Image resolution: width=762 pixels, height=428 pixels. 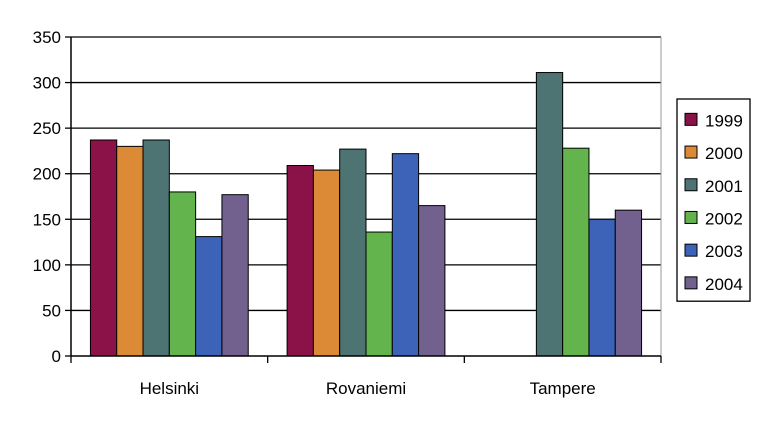 I want to click on legend-label: 2001, so click(x=724, y=186).